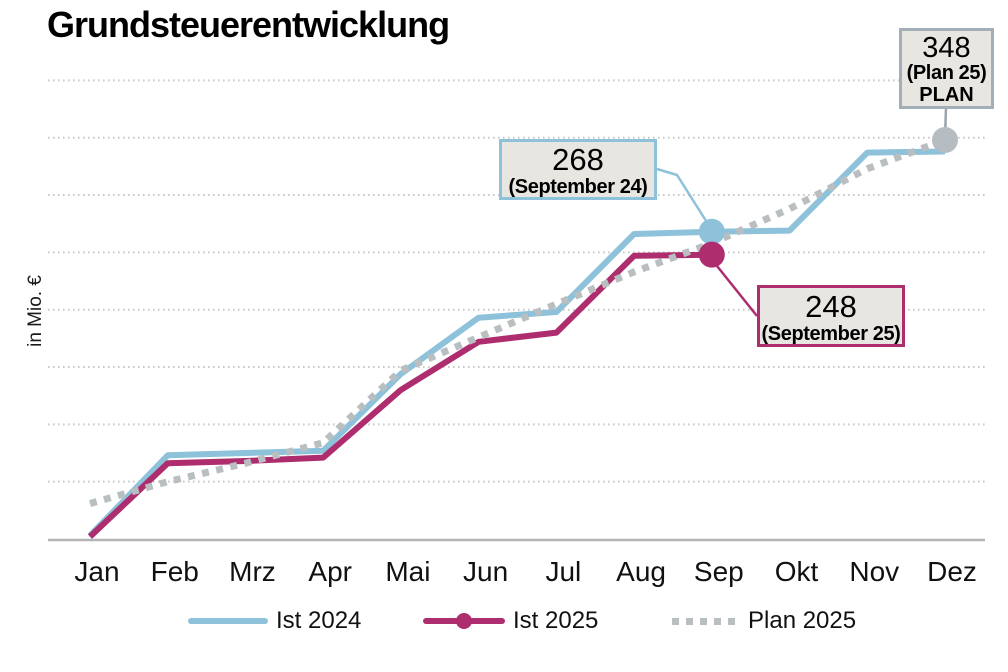 Image resolution: width=1008 pixels, height=672 pixels. I want to click on x-tick-label-sep: Sep, so click(719, 571).